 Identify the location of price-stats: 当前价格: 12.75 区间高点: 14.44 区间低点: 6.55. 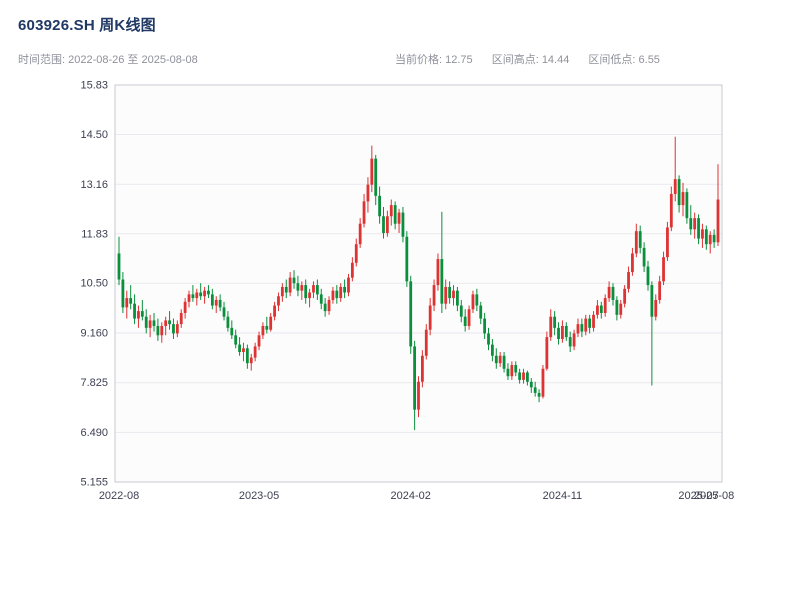
(535, 59).